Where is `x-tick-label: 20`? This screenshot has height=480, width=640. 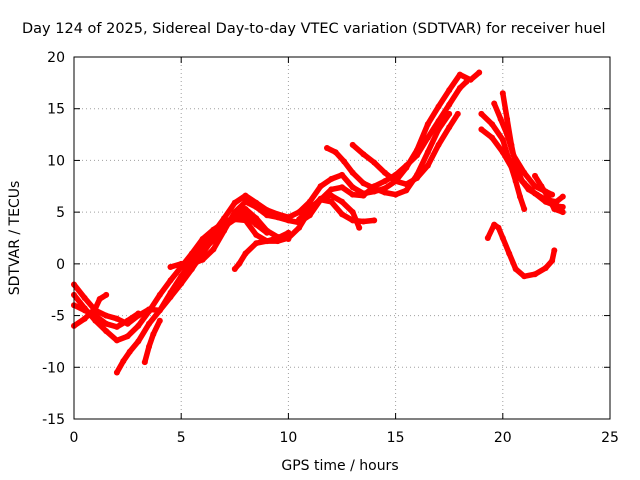 x-tick-label: 20 is located at coordinates (503, 438).